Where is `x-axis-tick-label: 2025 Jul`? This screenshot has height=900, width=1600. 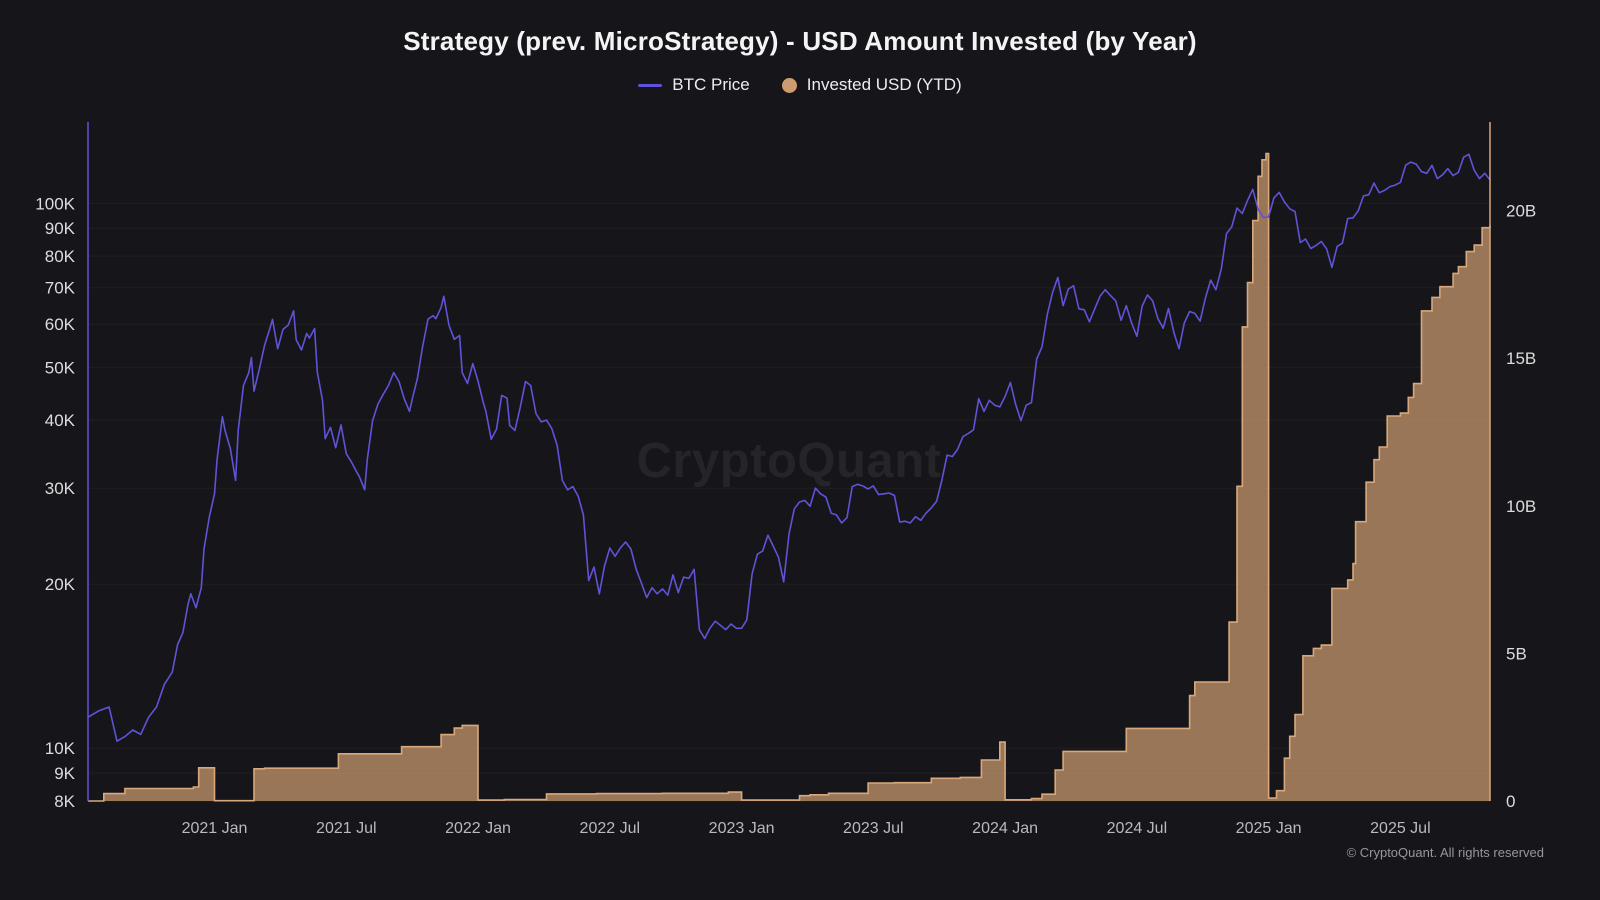 x-axis-tick-label: 2025 Jul is located at coordinates (1400, 828).